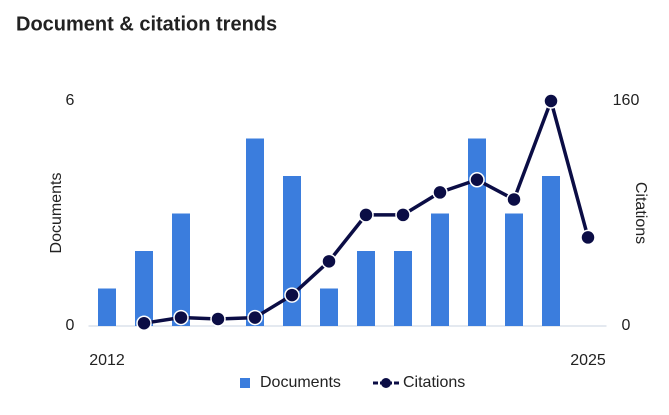 Image resolution: width=669 pixels, height=415 pixels. I want to click on y2-tick-label: 0, so click(626, 325).